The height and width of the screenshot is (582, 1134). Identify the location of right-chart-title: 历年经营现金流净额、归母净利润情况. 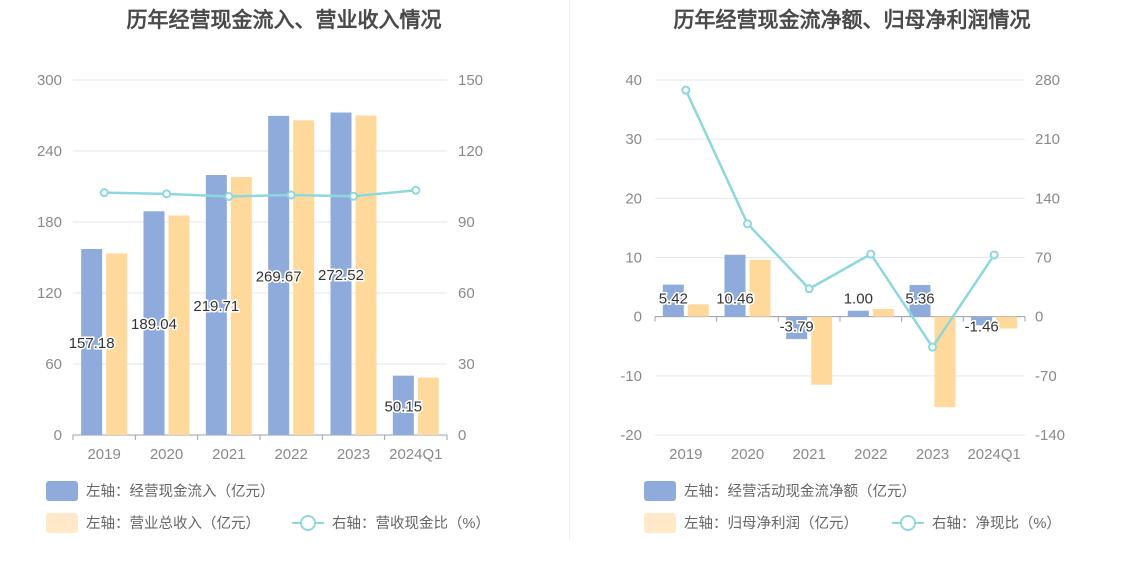
(852, 20).